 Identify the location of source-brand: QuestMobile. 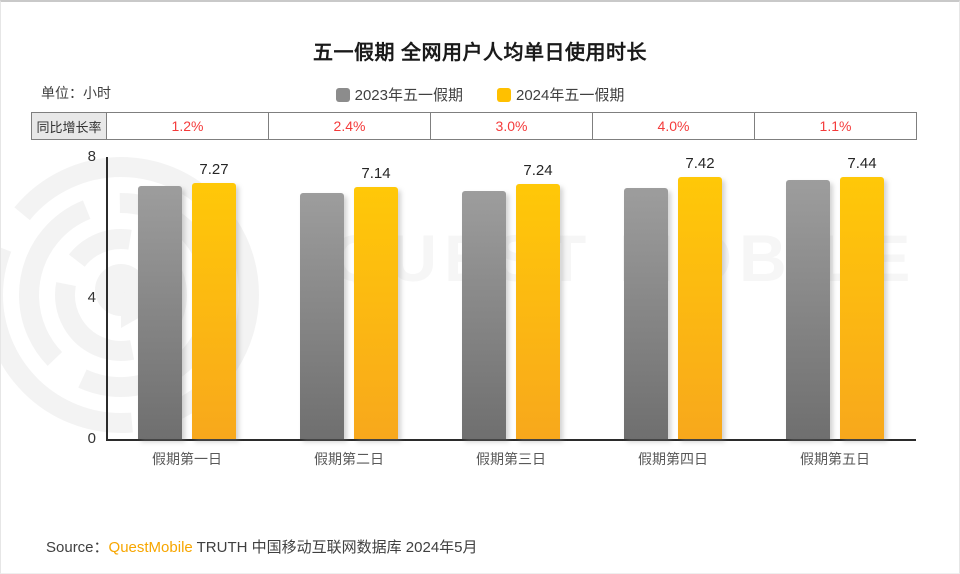
(150, 547).